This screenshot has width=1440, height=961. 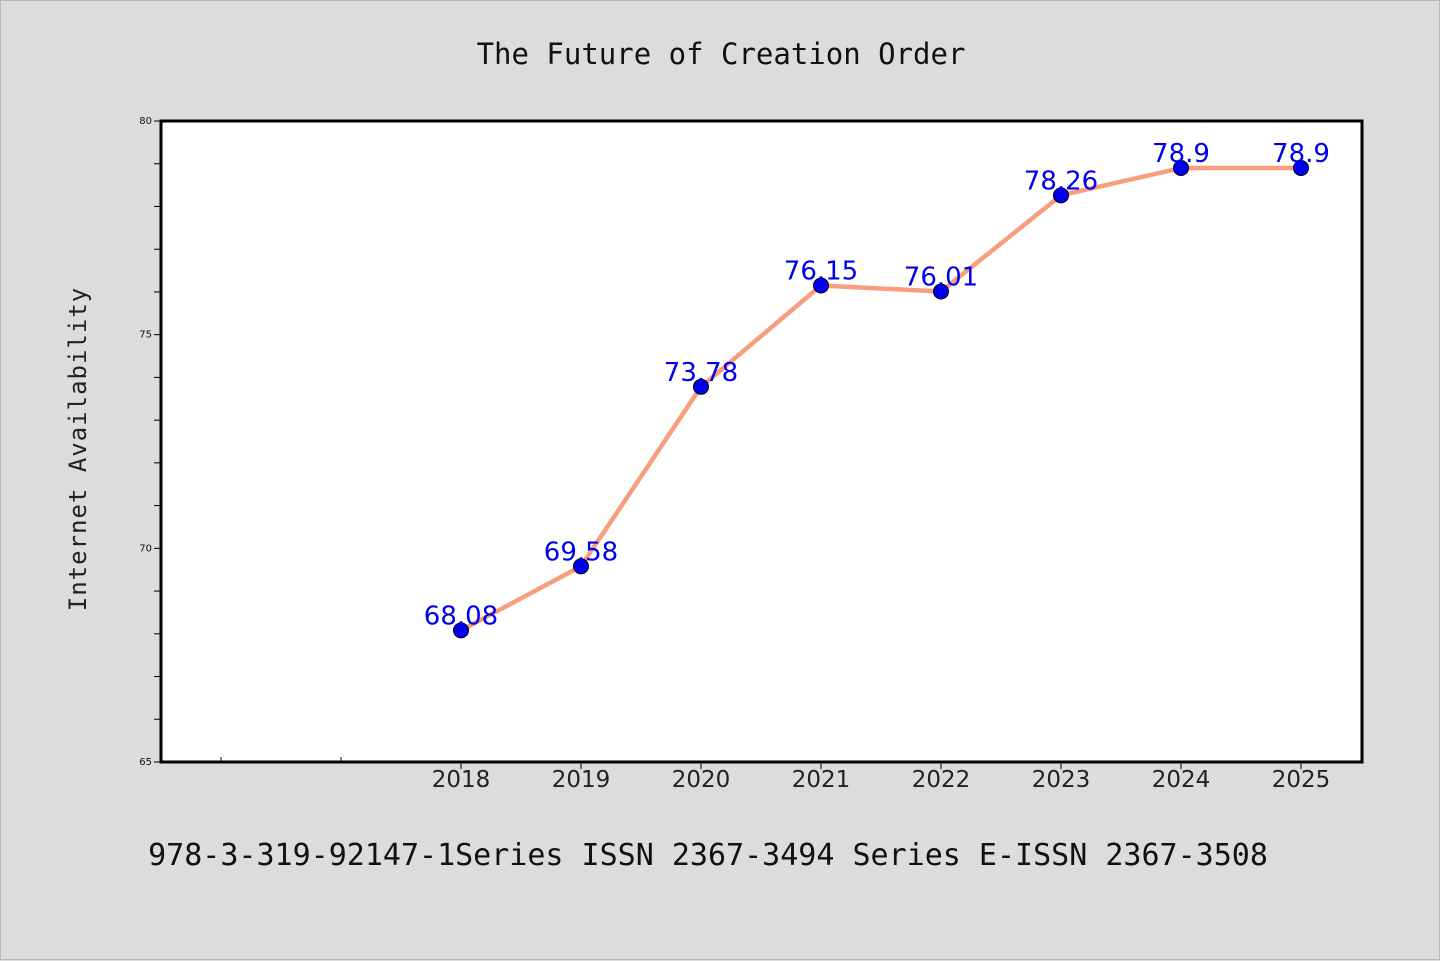 I want to click on chart-title: The Future of Creation Order, so click(x=721, y=54).